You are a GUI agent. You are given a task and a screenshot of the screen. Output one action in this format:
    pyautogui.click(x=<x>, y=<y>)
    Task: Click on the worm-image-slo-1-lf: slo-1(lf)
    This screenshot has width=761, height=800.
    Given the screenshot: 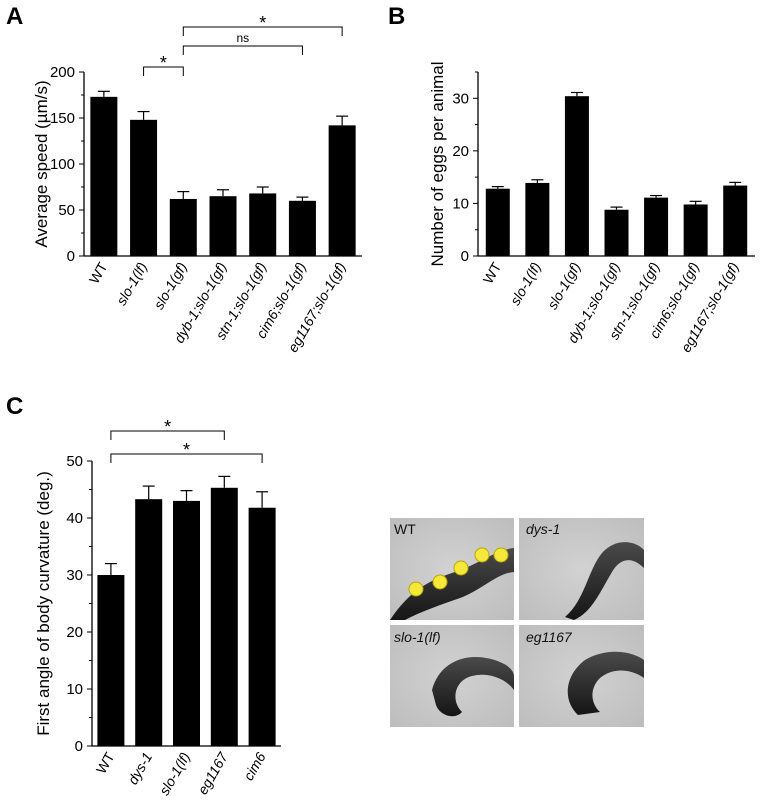 What is the action you would take?
    pyautogui.click(x=452, y=676)
    